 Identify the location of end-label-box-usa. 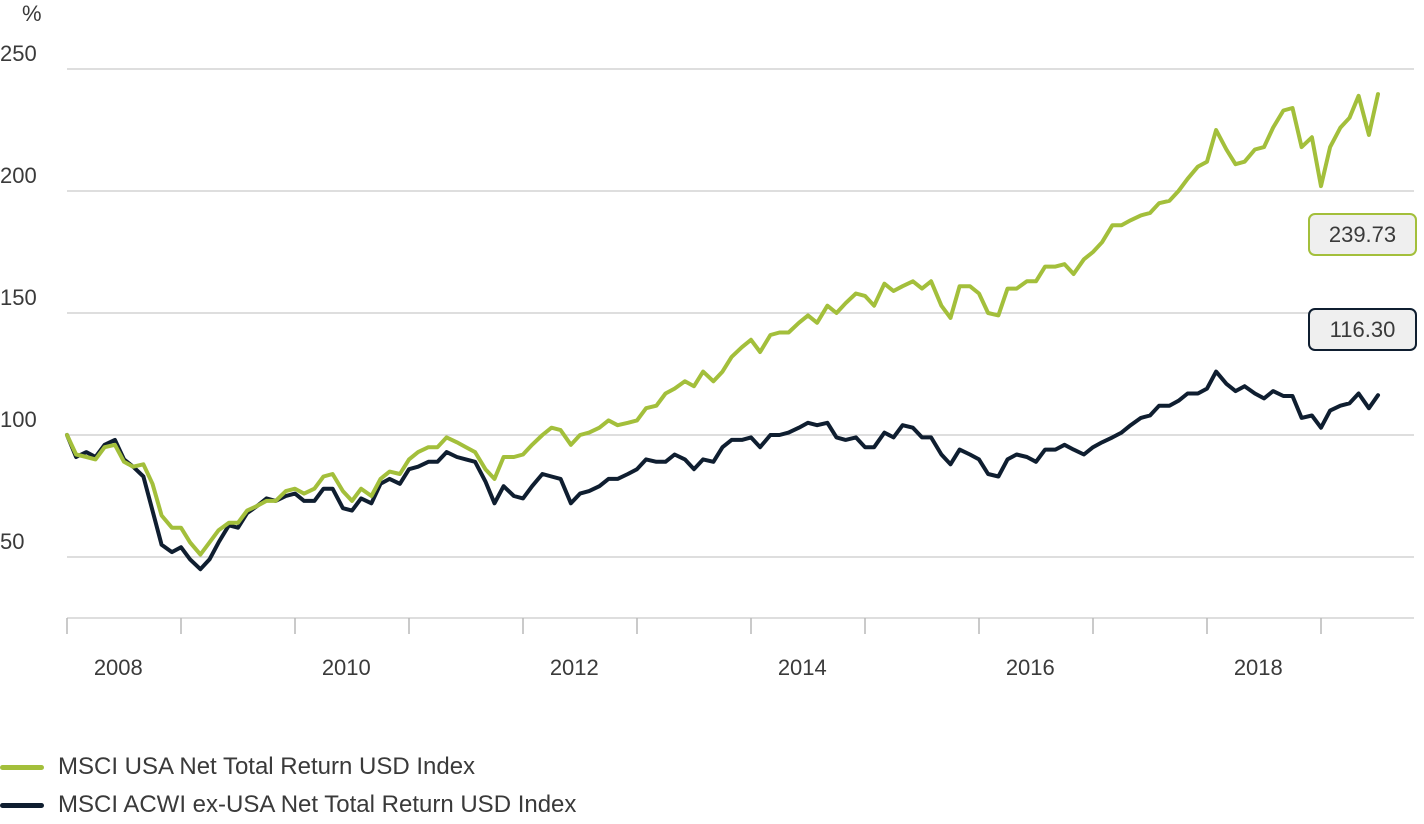
(1362, 234).